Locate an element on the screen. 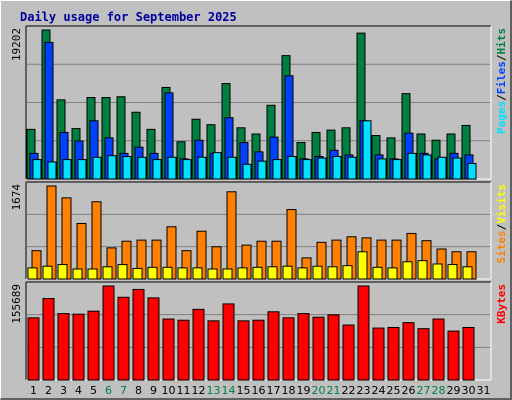 The width and height of the screenshot is (512, 400). x-tick-label-9: 9 is located at coordinates (153, 390).